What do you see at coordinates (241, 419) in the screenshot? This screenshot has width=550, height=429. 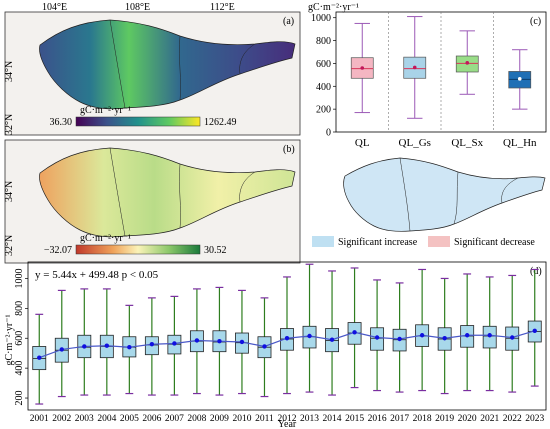 I see `panel-d-xtick-label: 2010` at bounding box center [241, 419].